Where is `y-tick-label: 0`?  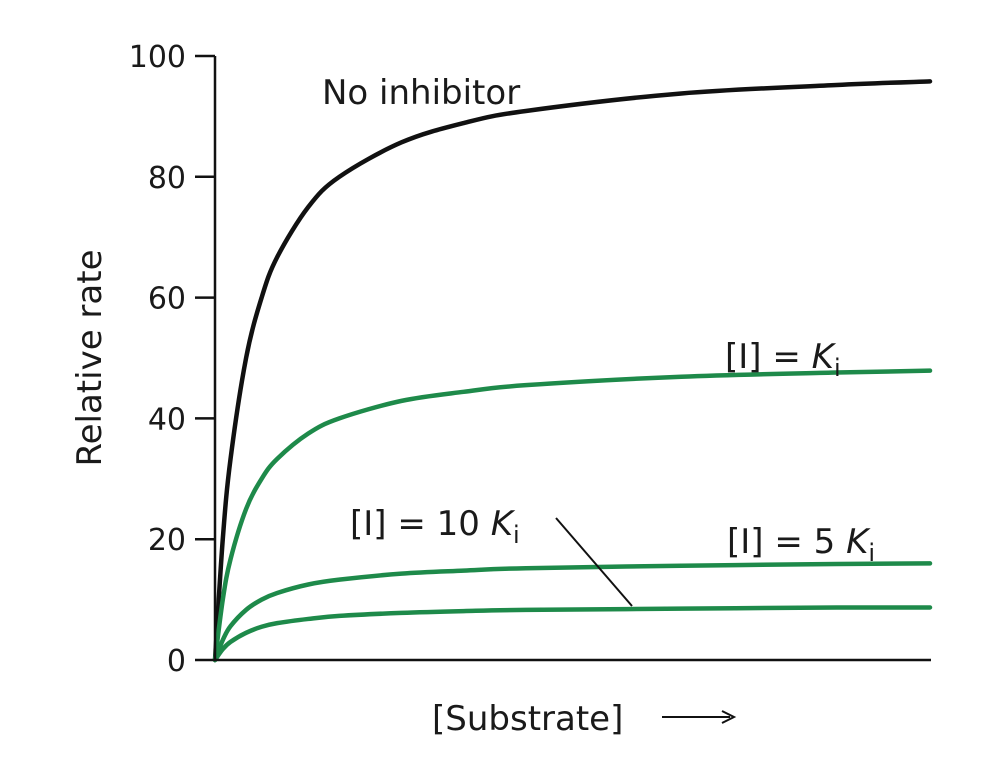 y-tick-label: 0 is located at coordinates (176, 661).